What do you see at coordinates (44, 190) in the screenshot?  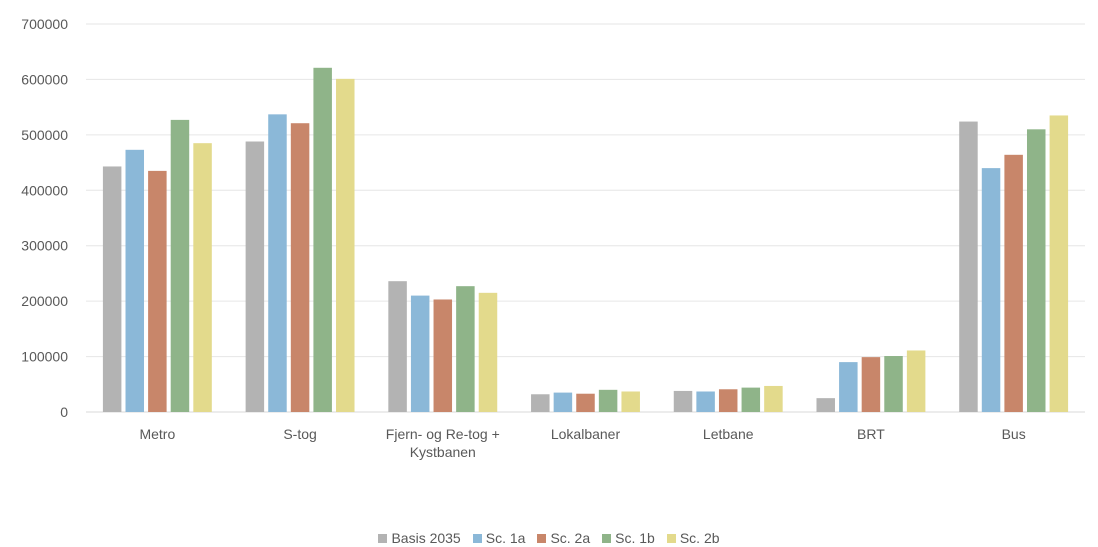 I see `y-tick-label: 400000` at bounding box center [44, 190].